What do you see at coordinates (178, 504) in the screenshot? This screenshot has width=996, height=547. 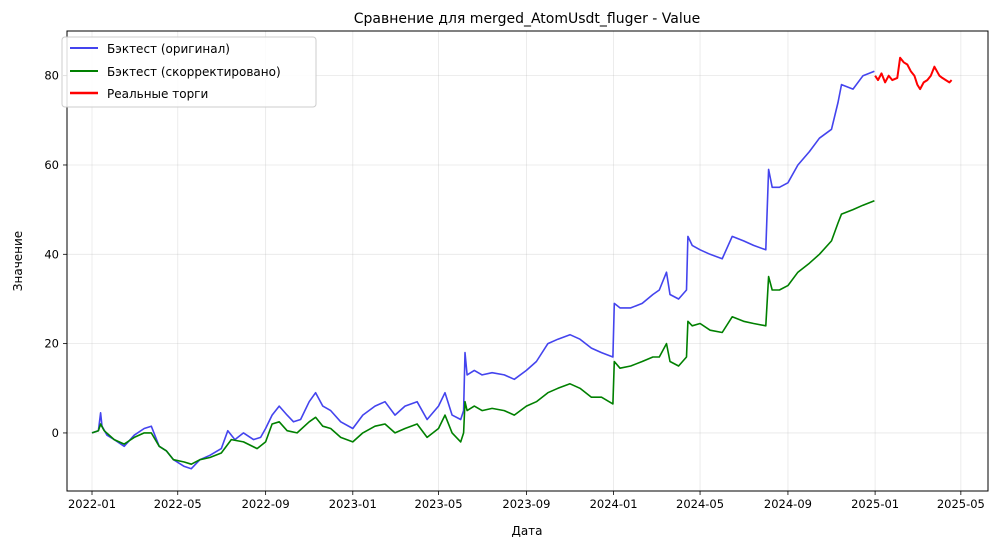 I see `x-tick-label: 2022-05` at bounding box center [178, 504].